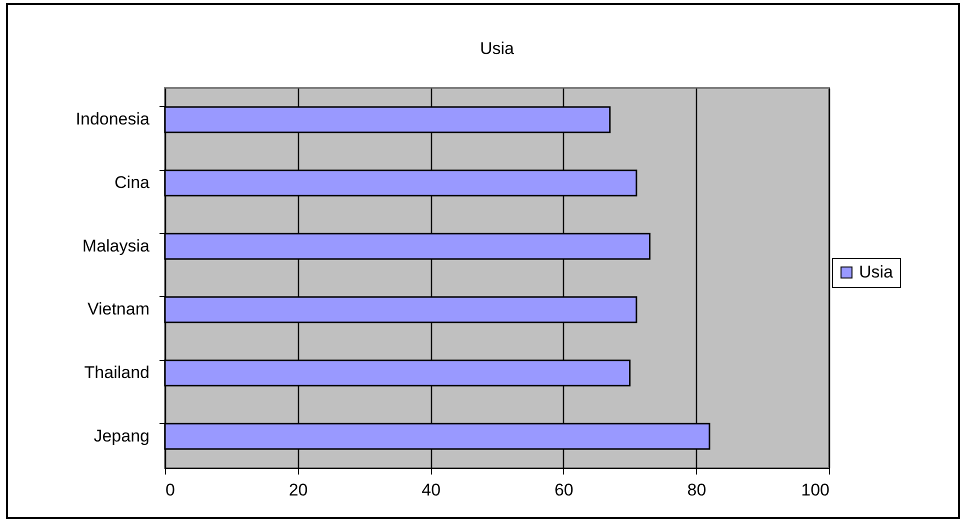 Image resolution: width=965 pixels, height=525 pixels. What do you see at coordinates (122, 436) in the screenshot?
I see `y-tick-label: Jepang` at bounding box center [122, 436].